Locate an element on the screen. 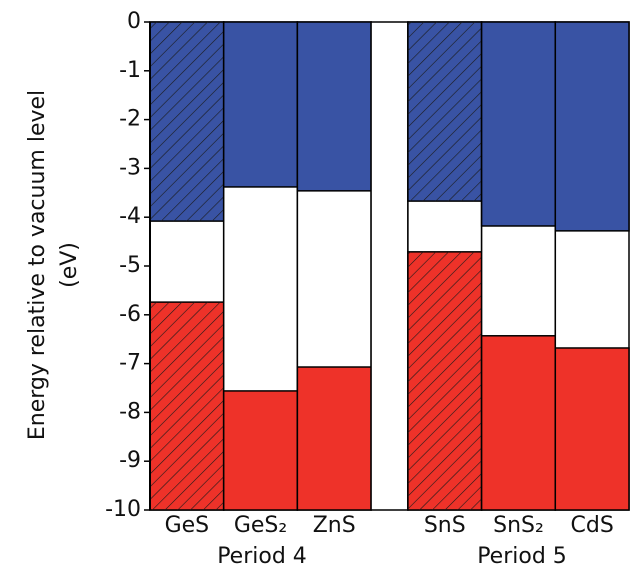  y-tick-label: -6 is located at coordinates (130, 314).